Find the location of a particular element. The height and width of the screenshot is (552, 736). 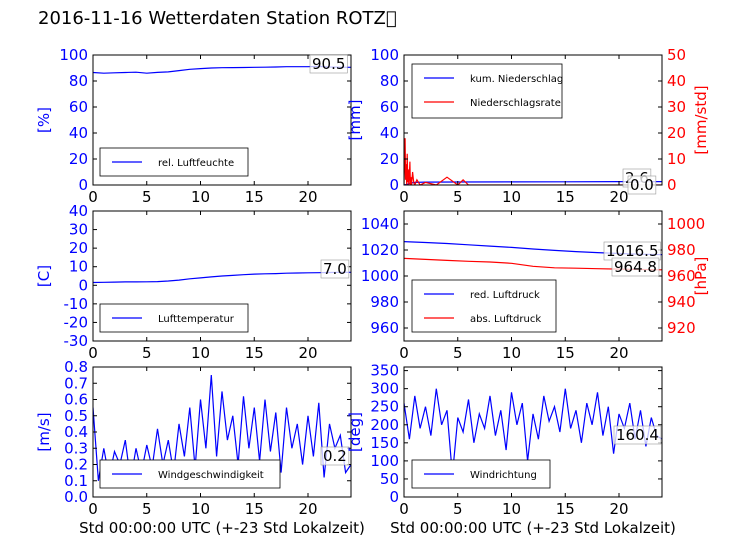

y-tick-label: 50 is located at coordinates (389, 479).